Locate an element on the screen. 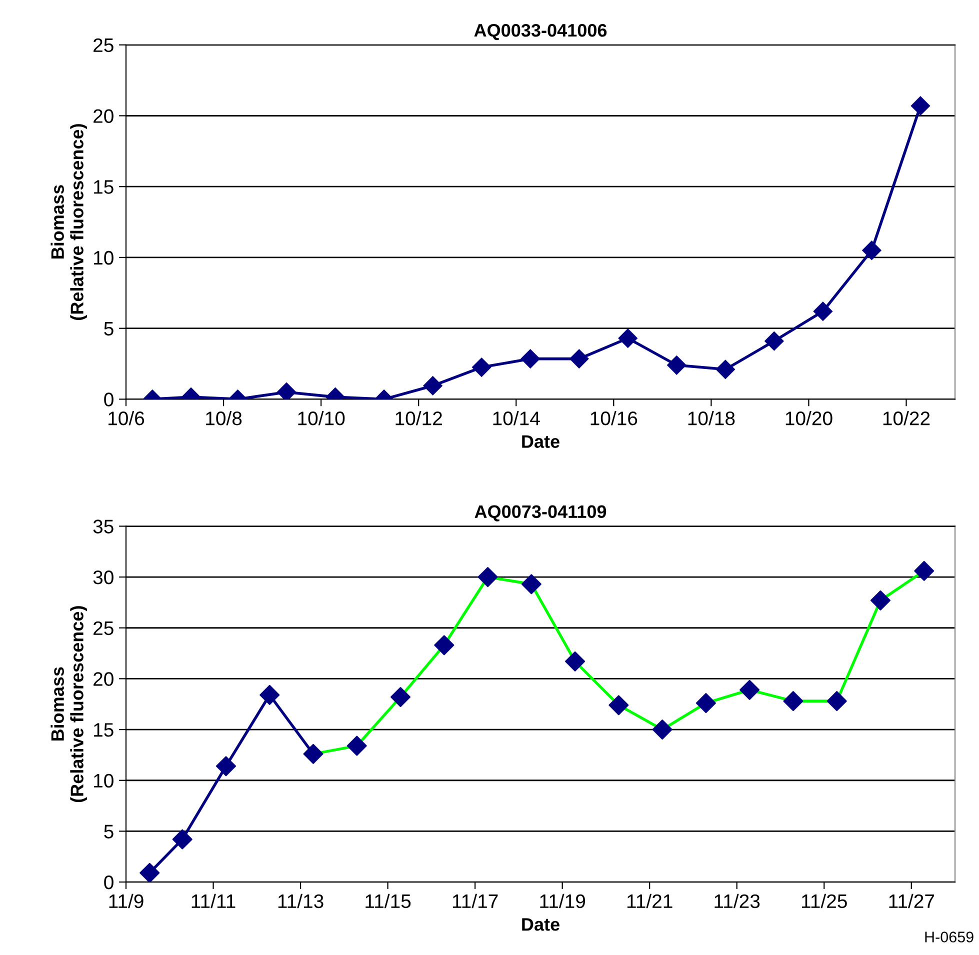 Image resolution: width=979 pixels, height=955 pixels. x-tick-label: 10/14 is located at coordinates (516, 418).